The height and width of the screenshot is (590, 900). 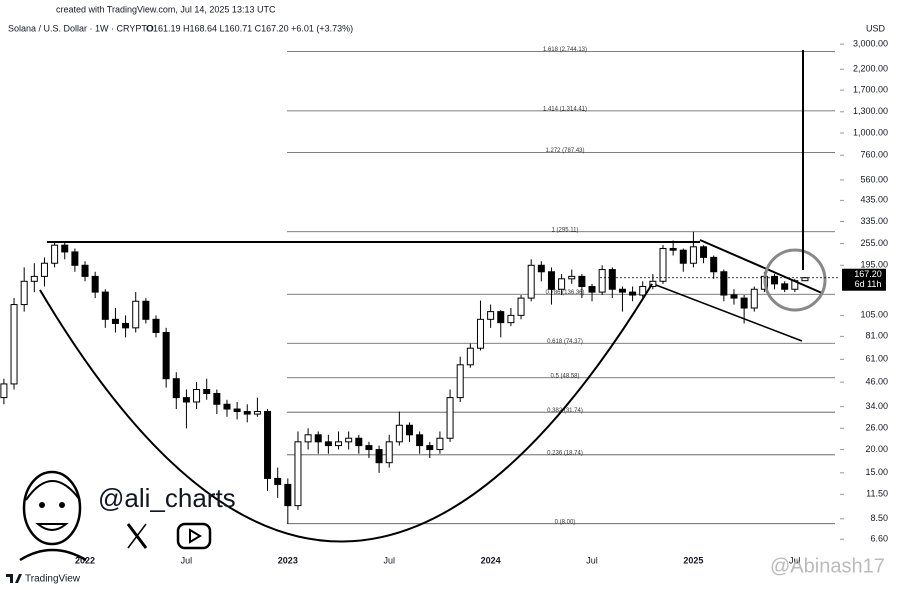 I want to click on y-tick-label: 3,000.00, so click(x=870, y=44).